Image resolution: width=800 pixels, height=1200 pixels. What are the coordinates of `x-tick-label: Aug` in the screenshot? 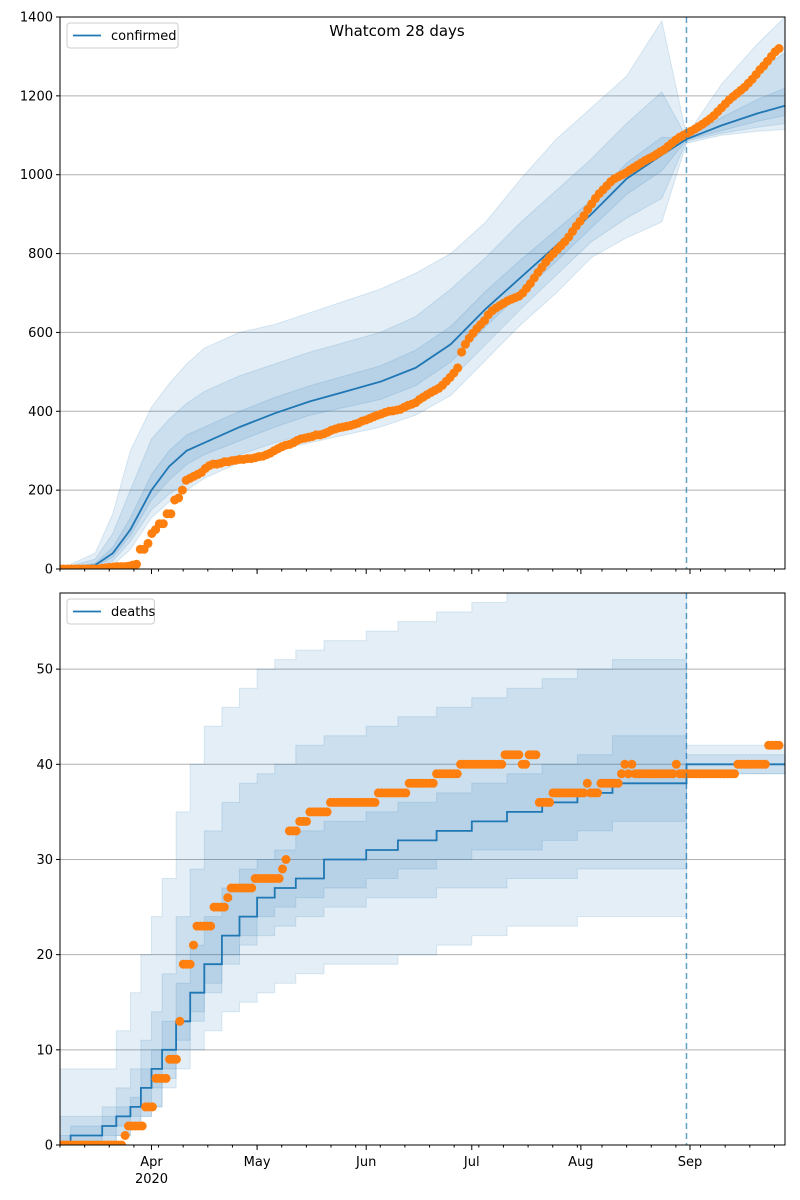 It's located at (580, 1162).